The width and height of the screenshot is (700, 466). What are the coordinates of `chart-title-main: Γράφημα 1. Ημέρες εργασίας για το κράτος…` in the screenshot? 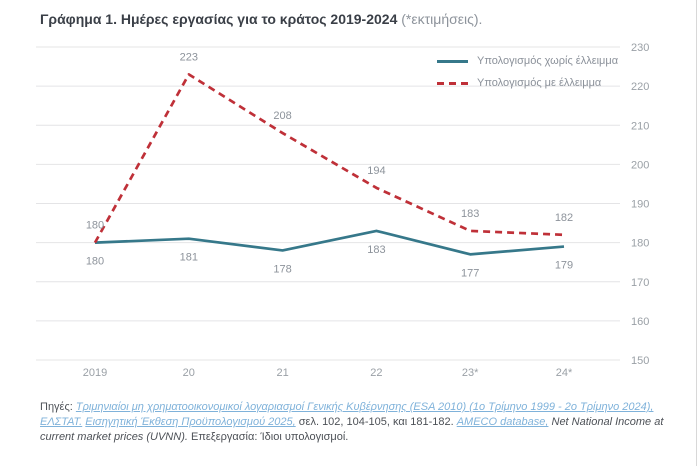 It's located at (219, 19).